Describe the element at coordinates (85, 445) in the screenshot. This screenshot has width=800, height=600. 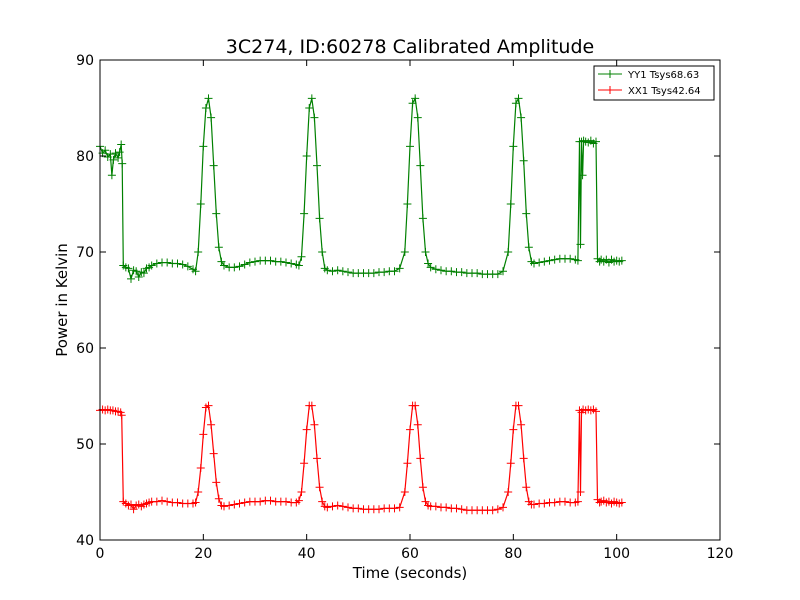
I see `y-tick-label: 50` at that location.